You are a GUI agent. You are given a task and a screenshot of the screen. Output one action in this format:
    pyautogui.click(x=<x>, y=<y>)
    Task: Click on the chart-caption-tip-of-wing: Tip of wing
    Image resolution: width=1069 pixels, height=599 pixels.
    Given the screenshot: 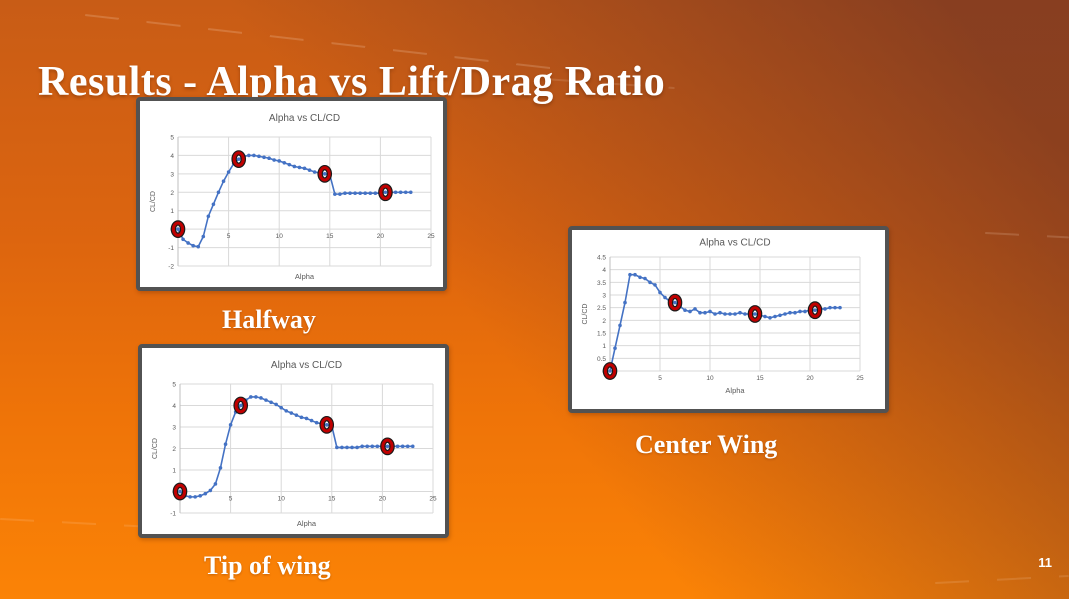 What is the action you would take?
    pyautogui.click(x=267, y=565)
    